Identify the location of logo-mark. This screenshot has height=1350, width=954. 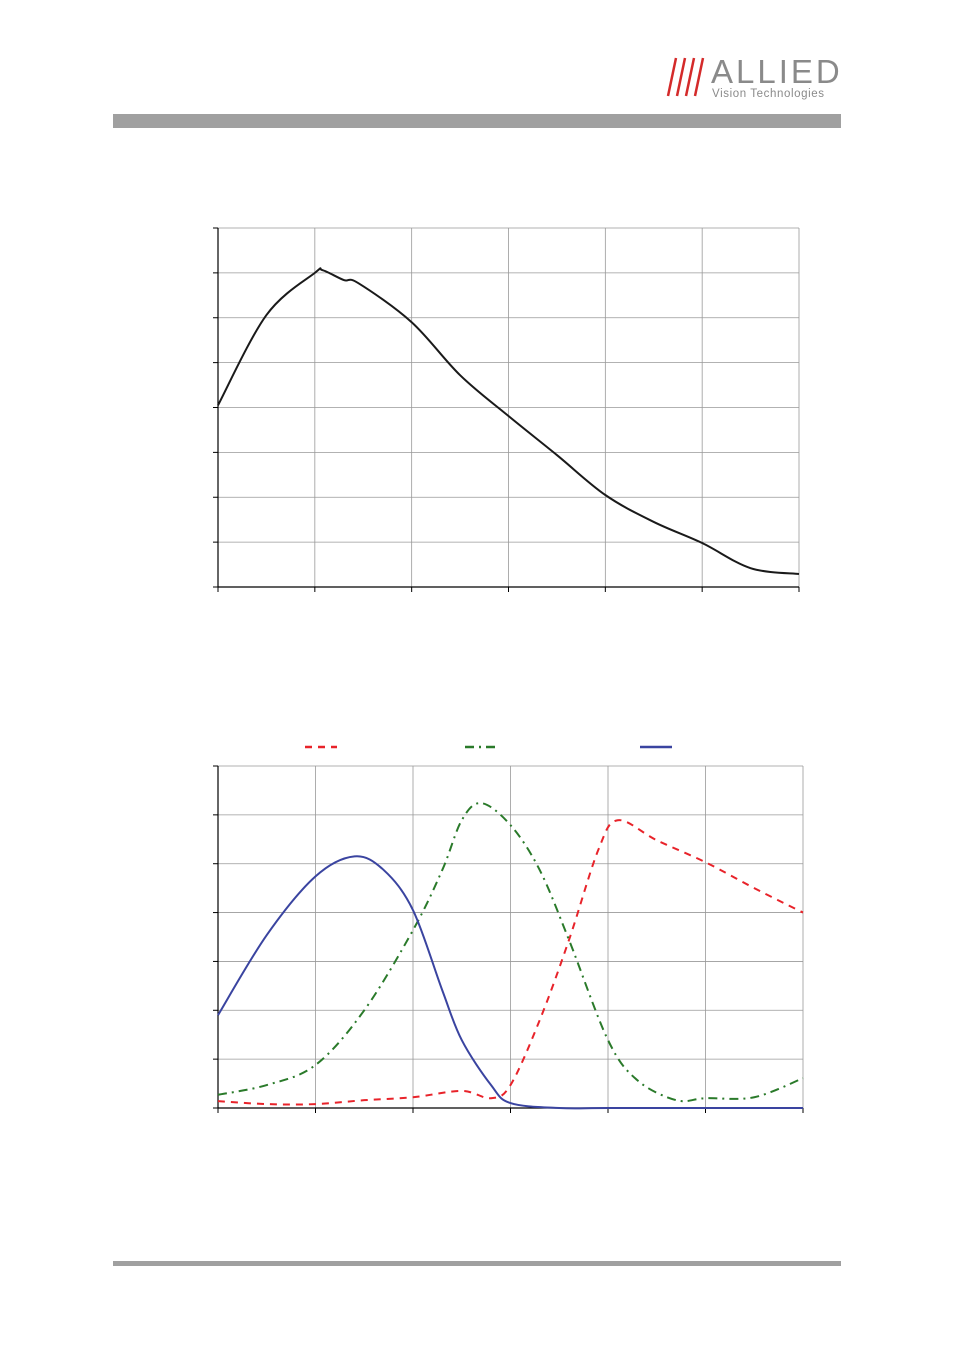
(685, 77).